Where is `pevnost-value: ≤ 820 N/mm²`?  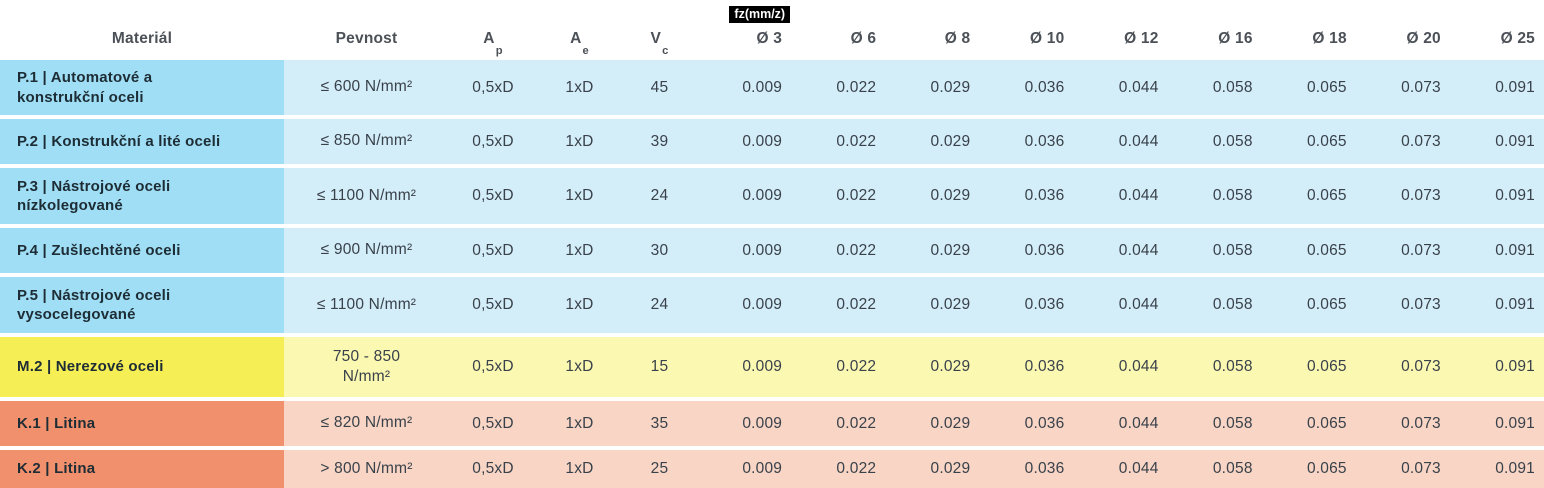
pevnost-value: ≤ 820 N/mm² is located at coordinates (366, 423).